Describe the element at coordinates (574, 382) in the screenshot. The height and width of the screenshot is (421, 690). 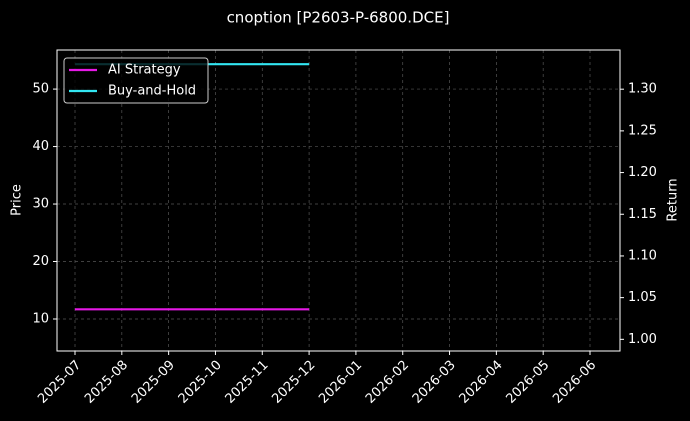
I see `x-tick-label: 2026-06` at that location.